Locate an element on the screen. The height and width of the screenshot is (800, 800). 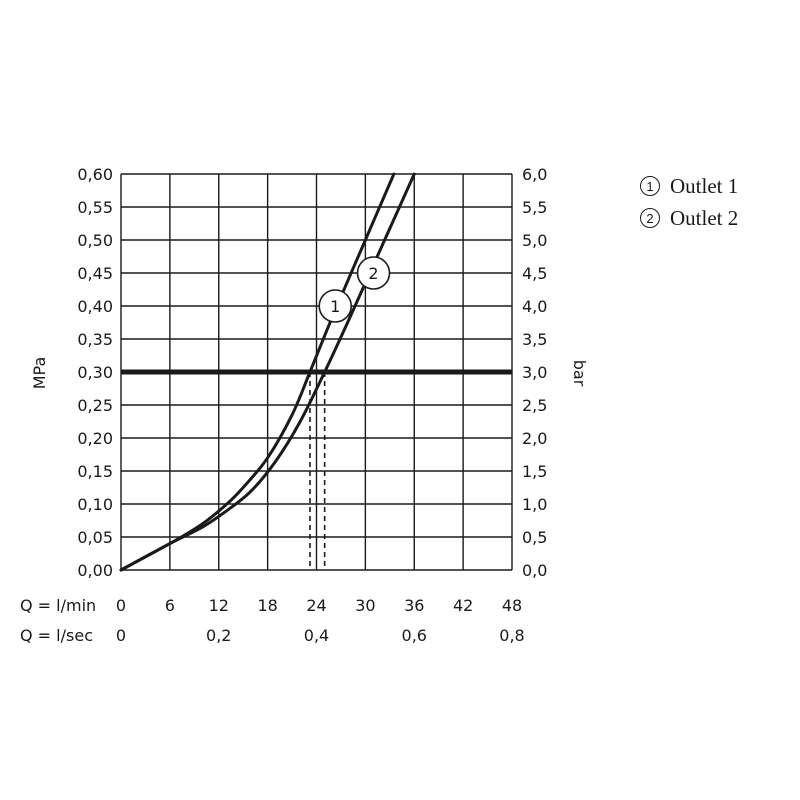
y-axis-label-left: MPa is located at coordinates (39, 373).